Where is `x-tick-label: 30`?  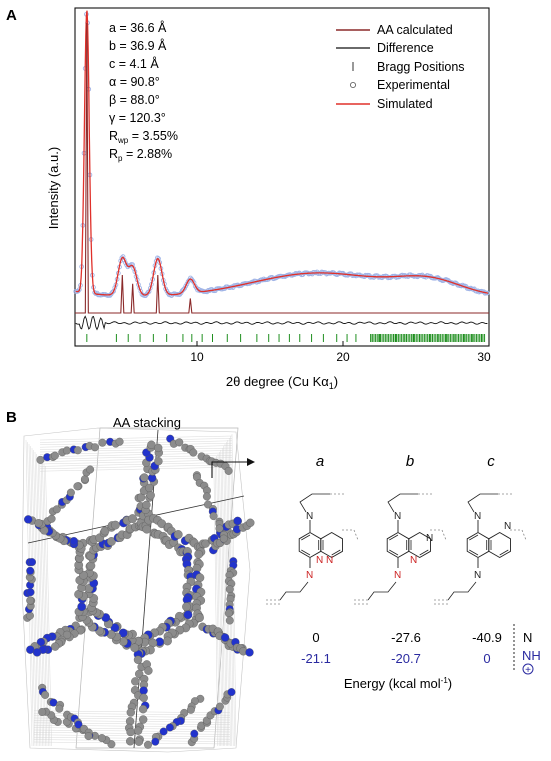
x-tick-label: 30 is located at coordinates (484, 357).